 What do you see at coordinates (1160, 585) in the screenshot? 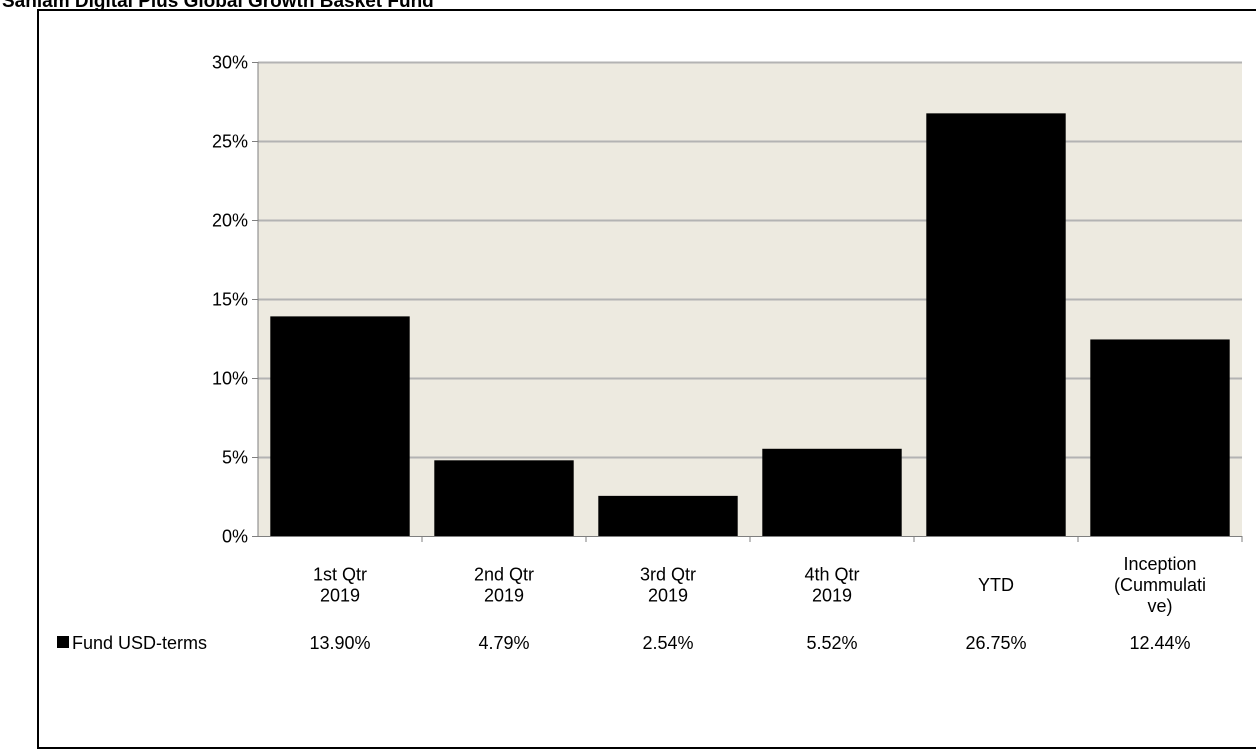
I see `category-label: Inception (Cummulati ve)` at bounding box center [1160, 585].